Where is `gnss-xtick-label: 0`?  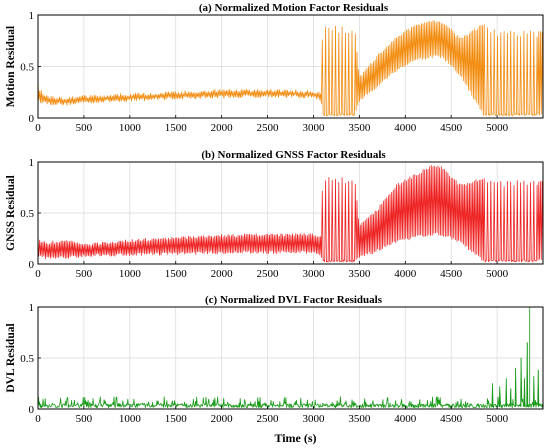 gnss-xtick-label: 0 is located at coordinates (38, 274).